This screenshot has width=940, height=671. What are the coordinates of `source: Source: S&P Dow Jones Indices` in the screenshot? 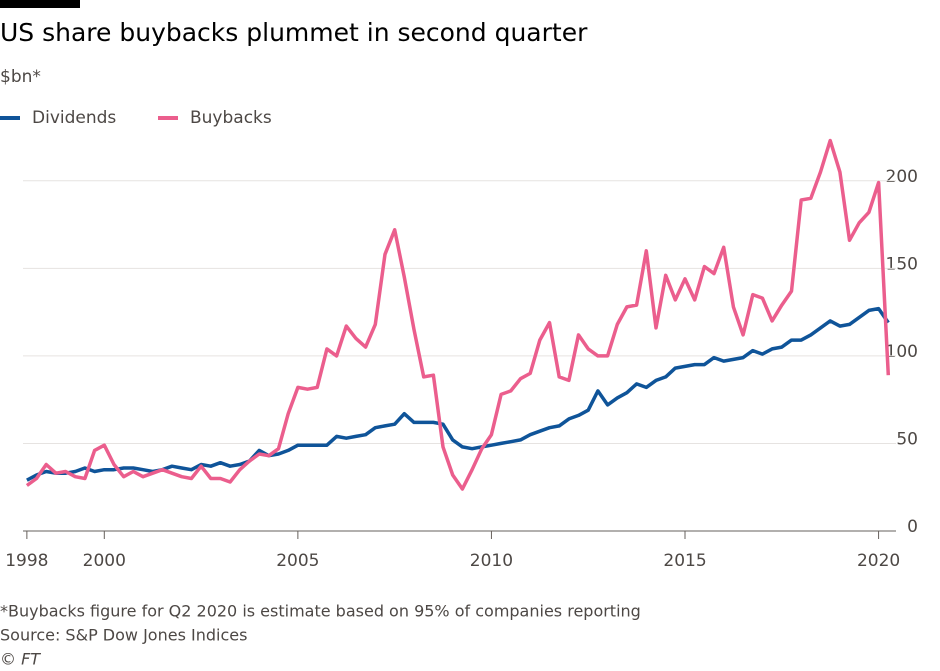 It's located at (123, 635).